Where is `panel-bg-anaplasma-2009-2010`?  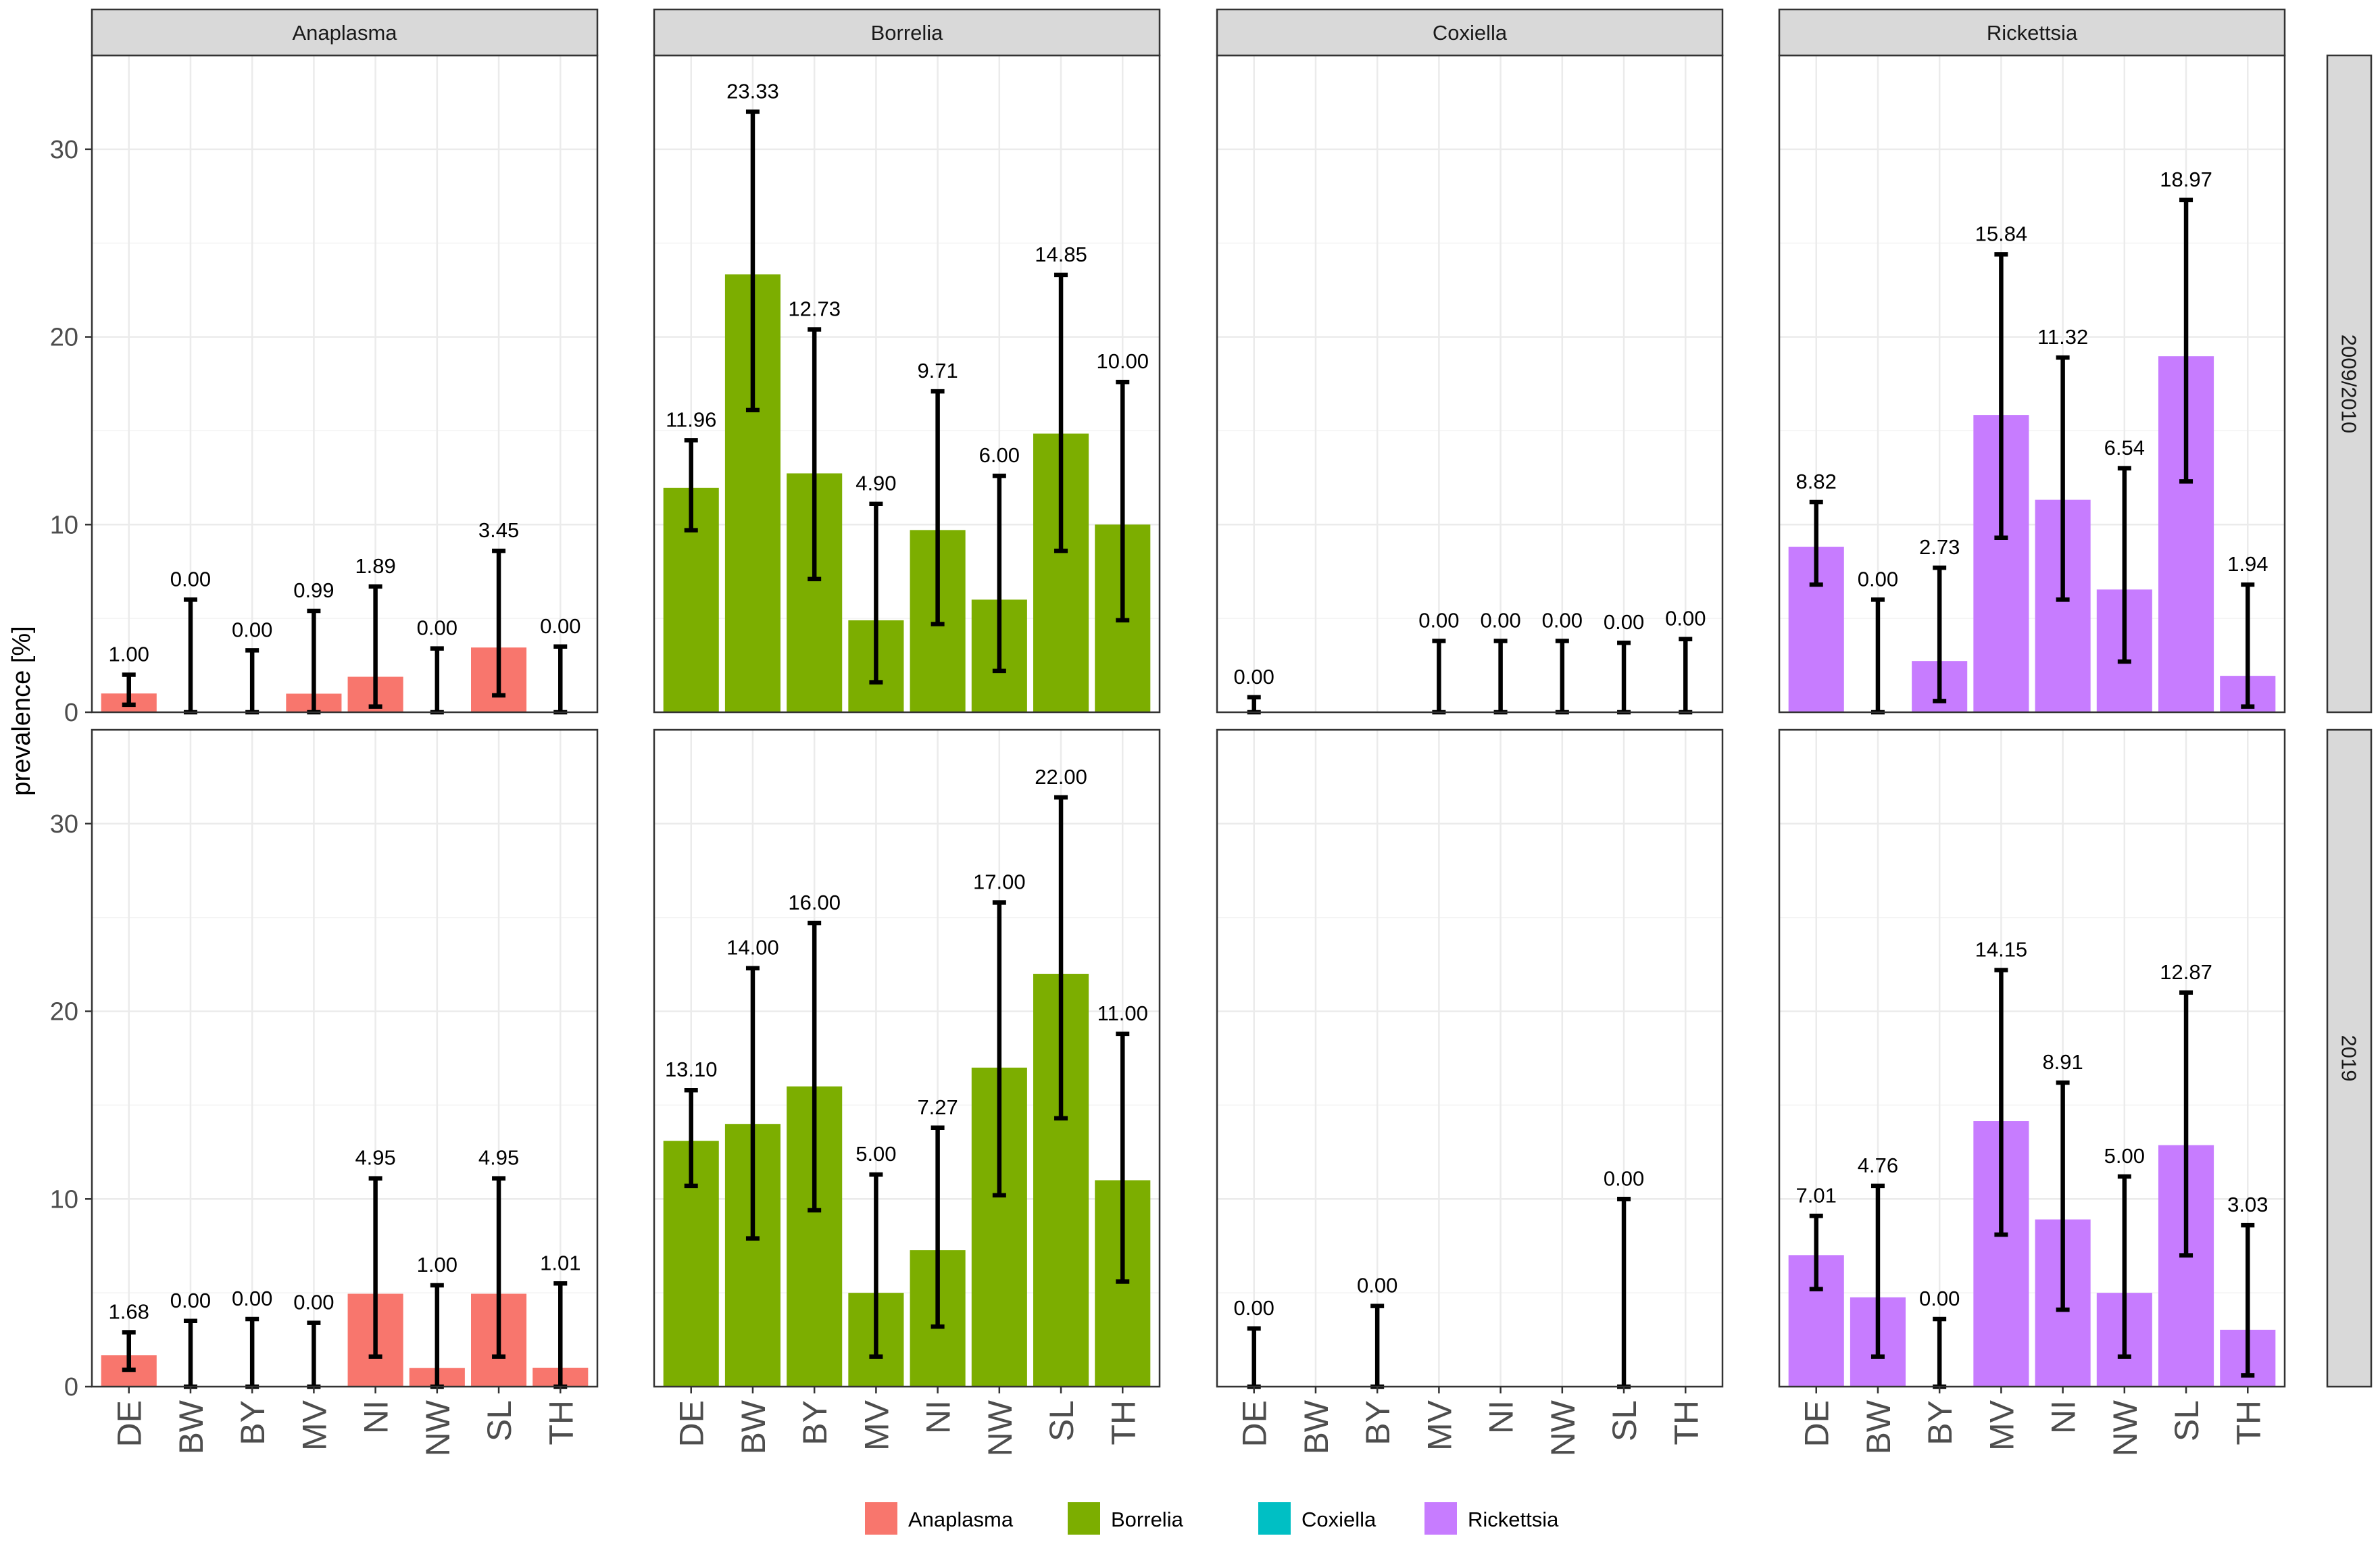
panel-bg-anaplasma-2009-2010 is located at coordinates (344, 384).